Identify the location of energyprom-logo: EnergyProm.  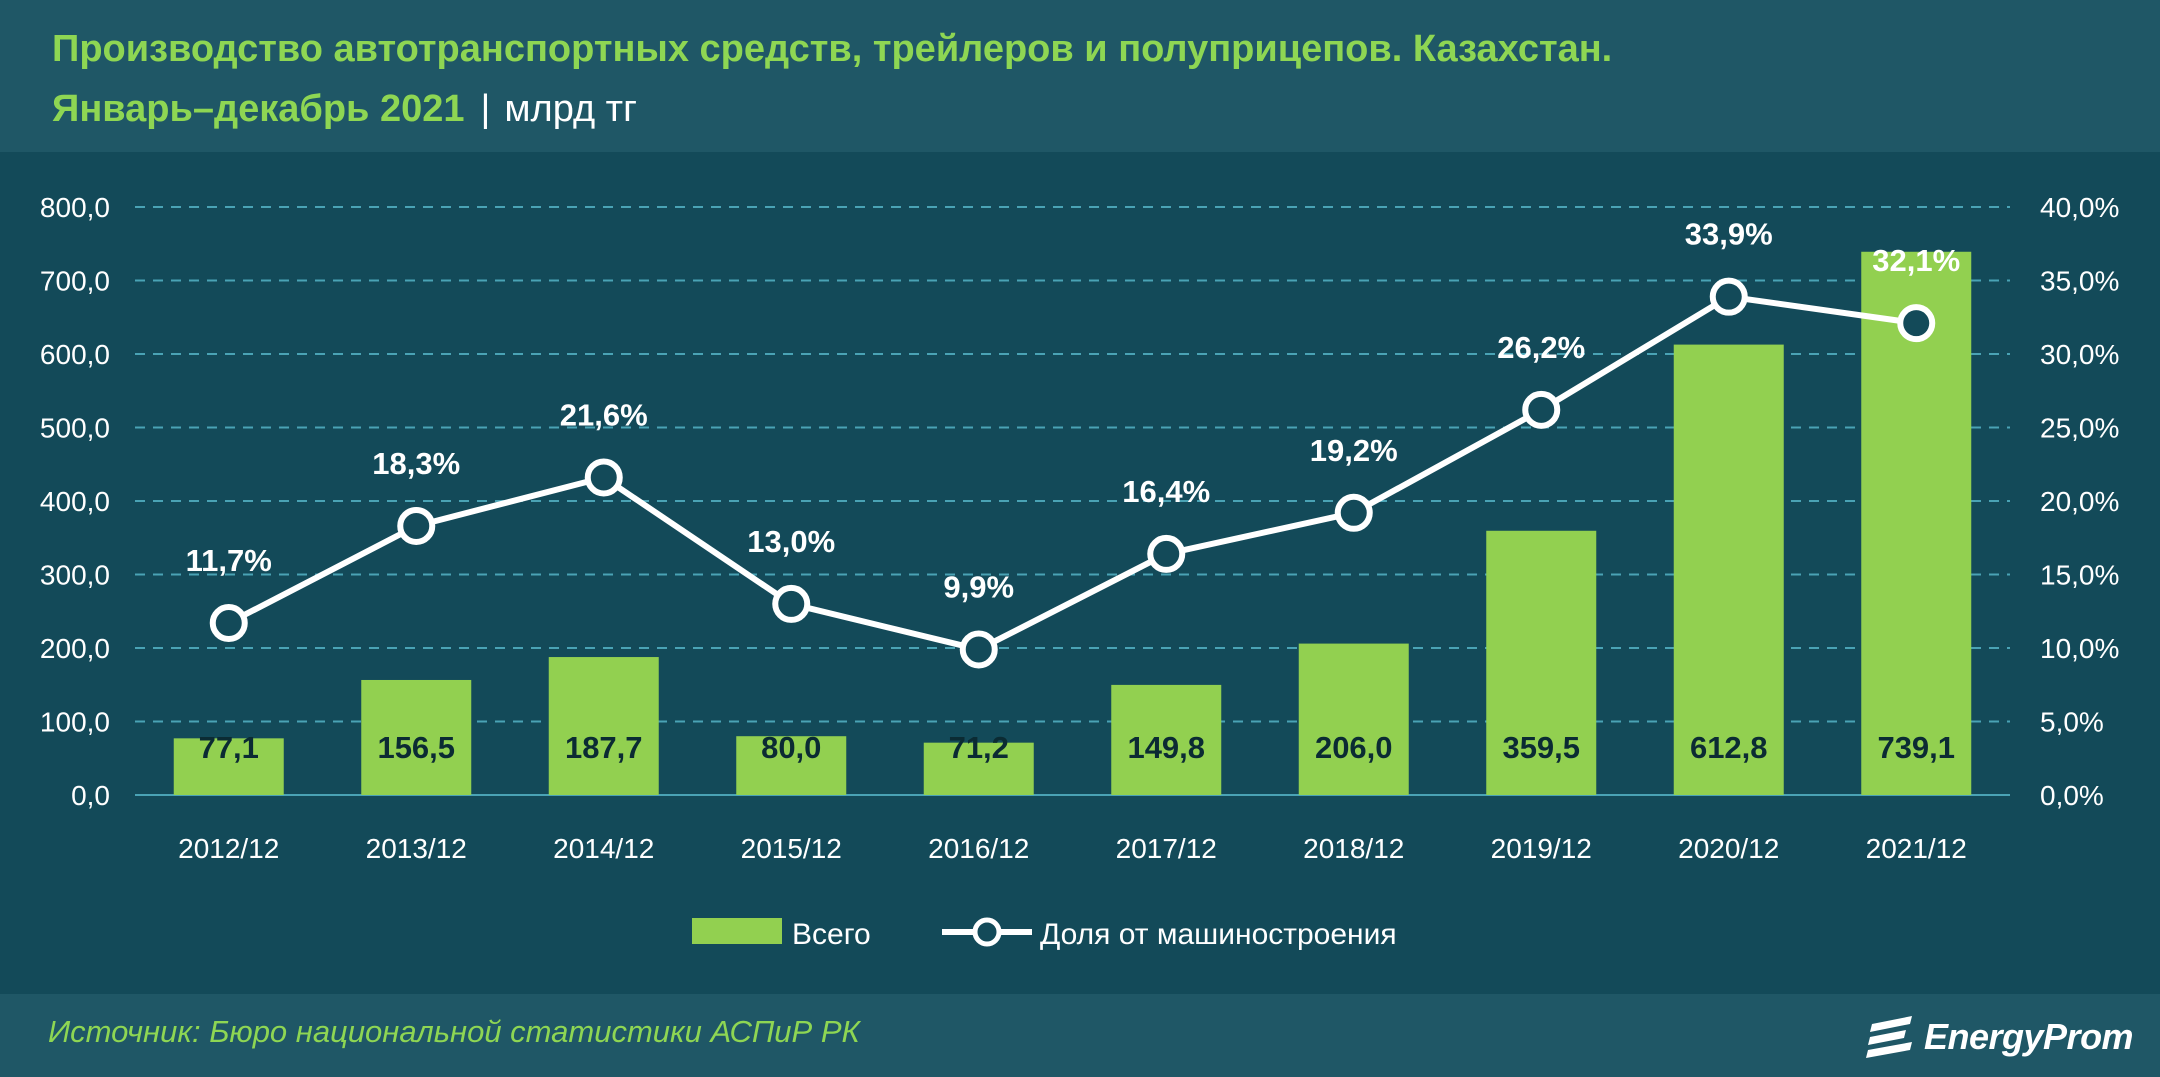
(1998, 1035).